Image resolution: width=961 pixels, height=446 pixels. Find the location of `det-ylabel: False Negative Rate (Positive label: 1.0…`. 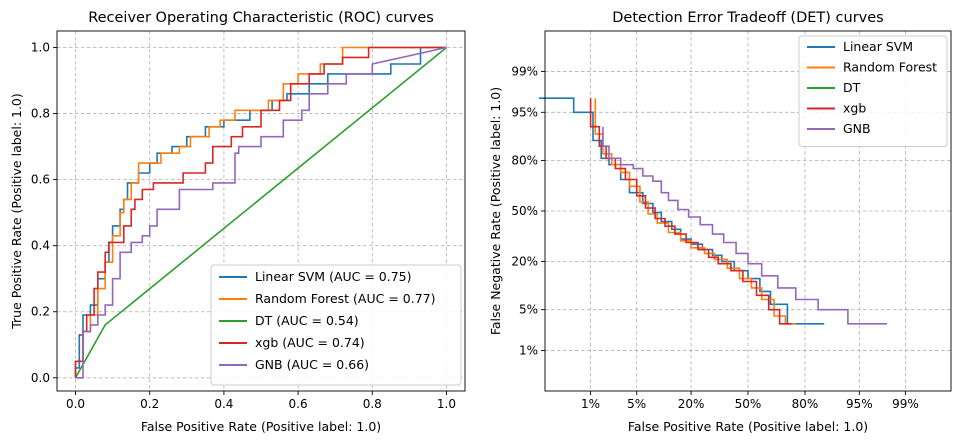

det-ylabel: False Negative Rate (Positive label: 1.0… is located at coordinates (495, 211).